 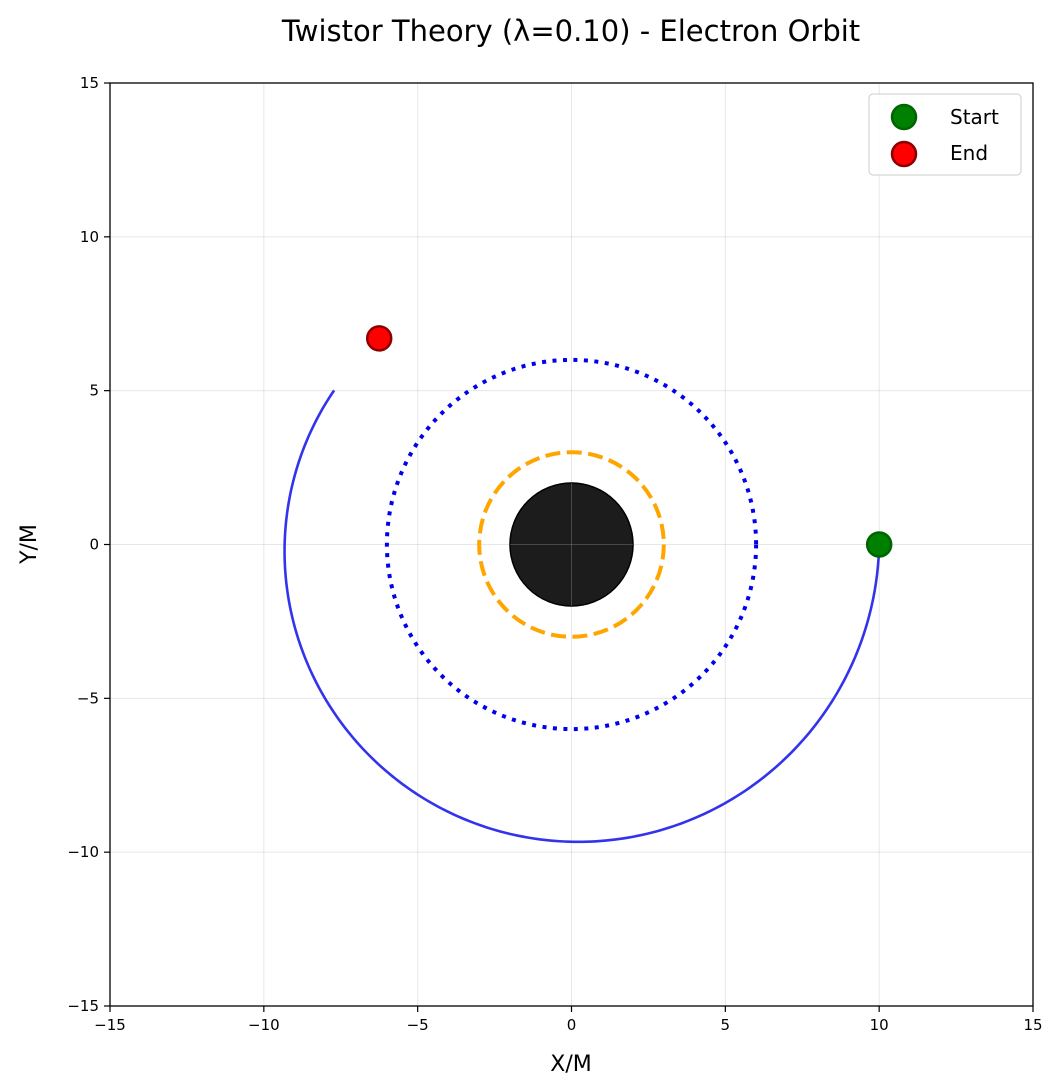 What do you see at coordinates (969, 153) in the screenshot?
I see `legend-end-label: End` at bounding box center [969, 153].